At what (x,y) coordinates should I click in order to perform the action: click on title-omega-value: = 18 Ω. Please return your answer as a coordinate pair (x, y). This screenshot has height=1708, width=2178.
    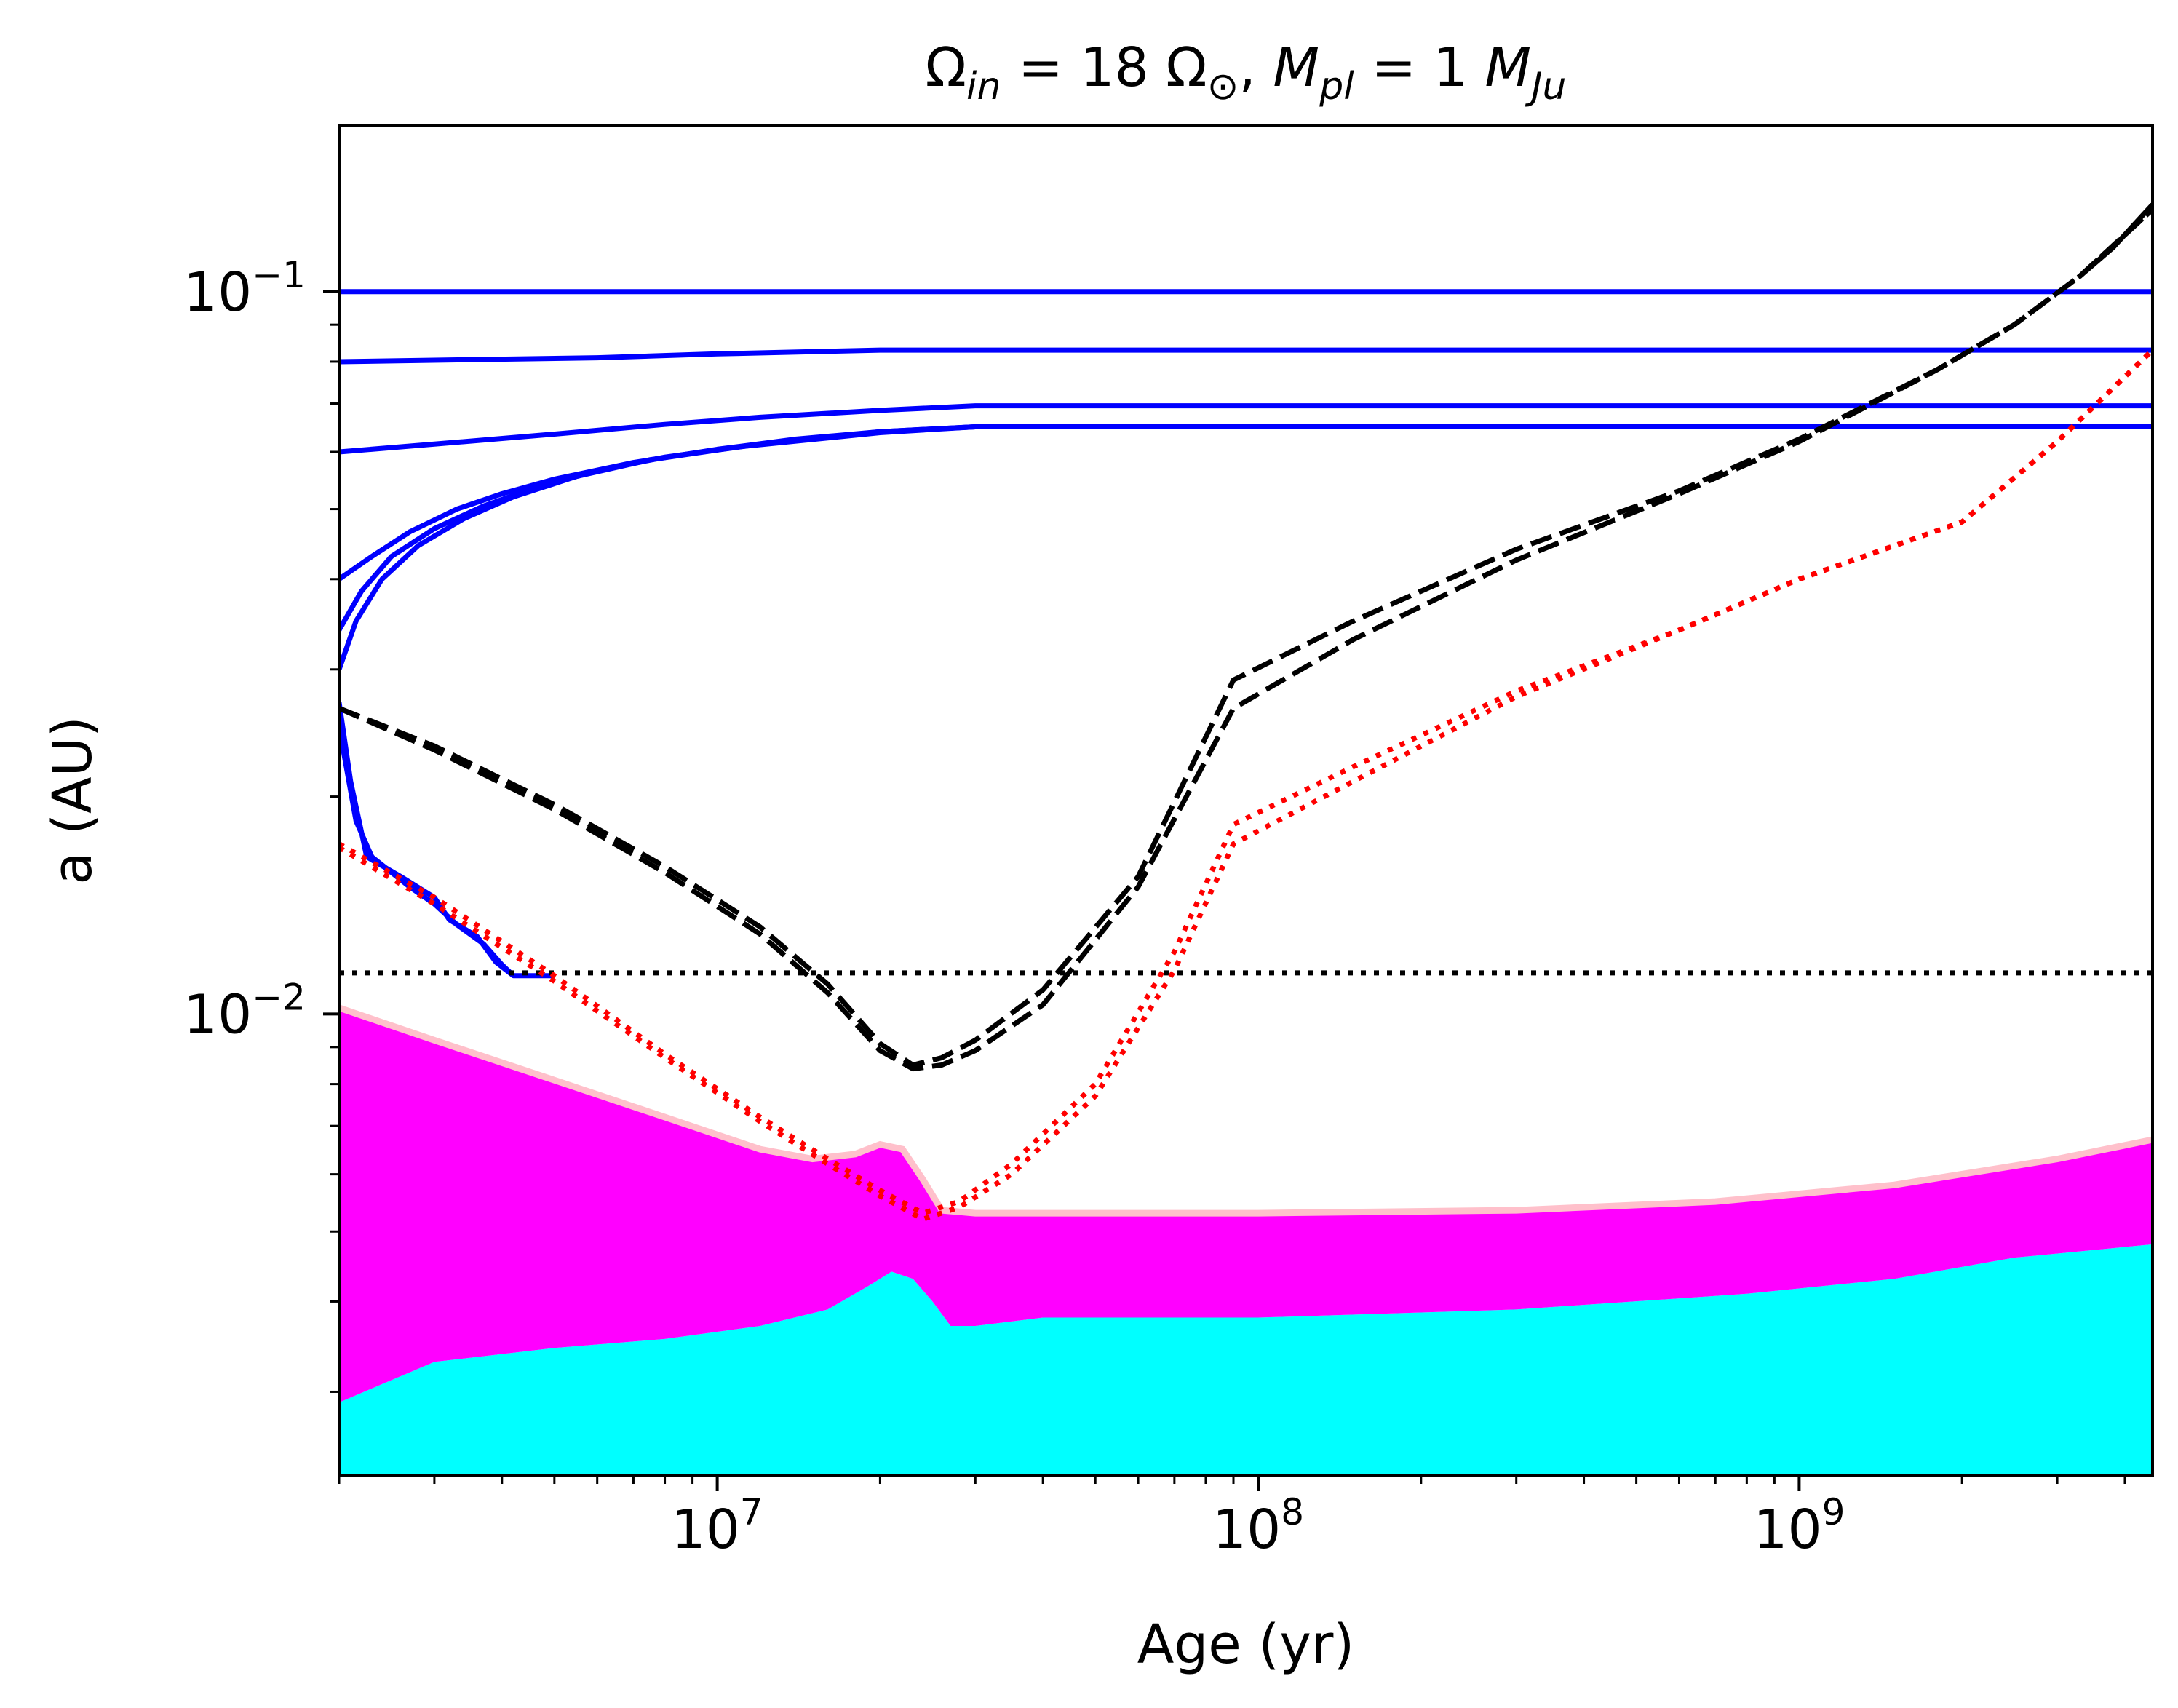
    Looking at the image, I should click on (1104, 67).